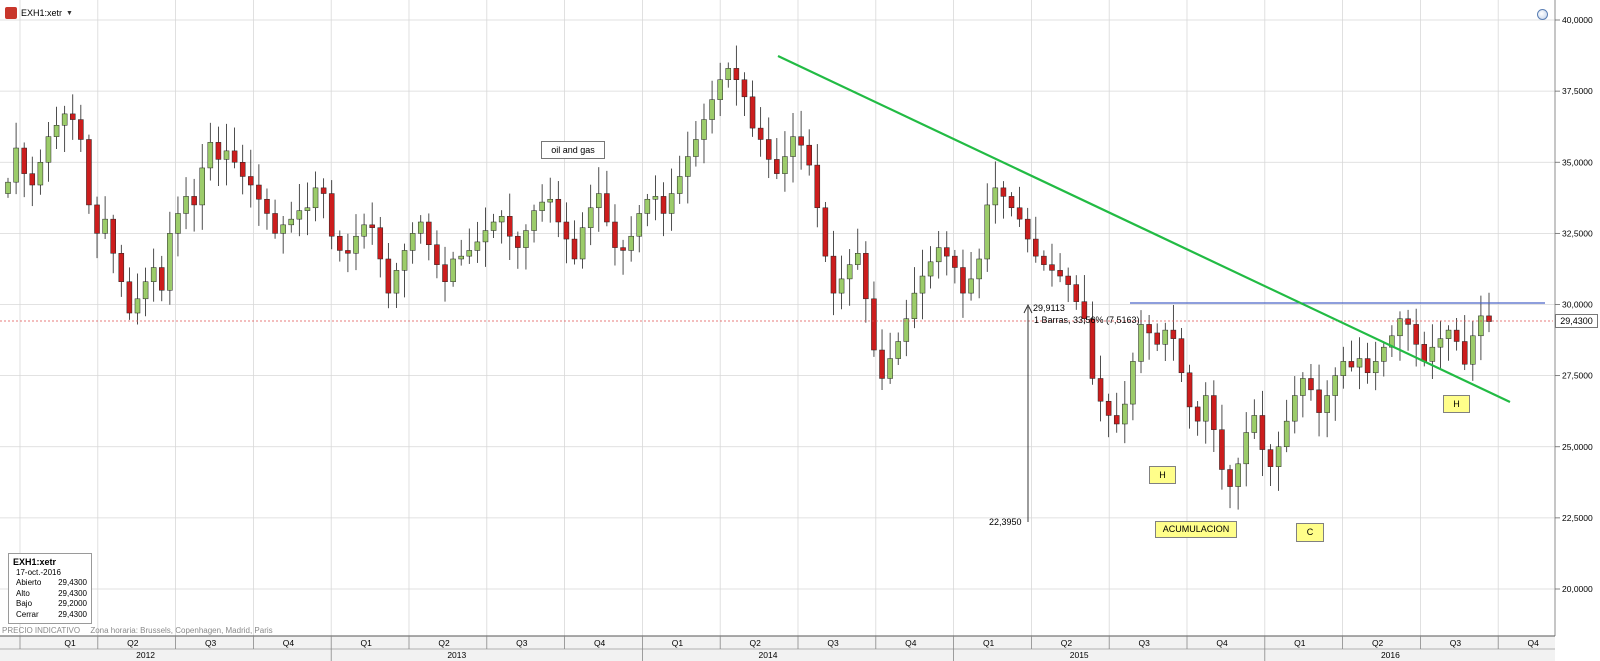 Image resolution: width=1600 pixels, height=661 pixels. Describe the element at coordinates (1542, 14) in the screenshot. I see `globe-icon` at that location.